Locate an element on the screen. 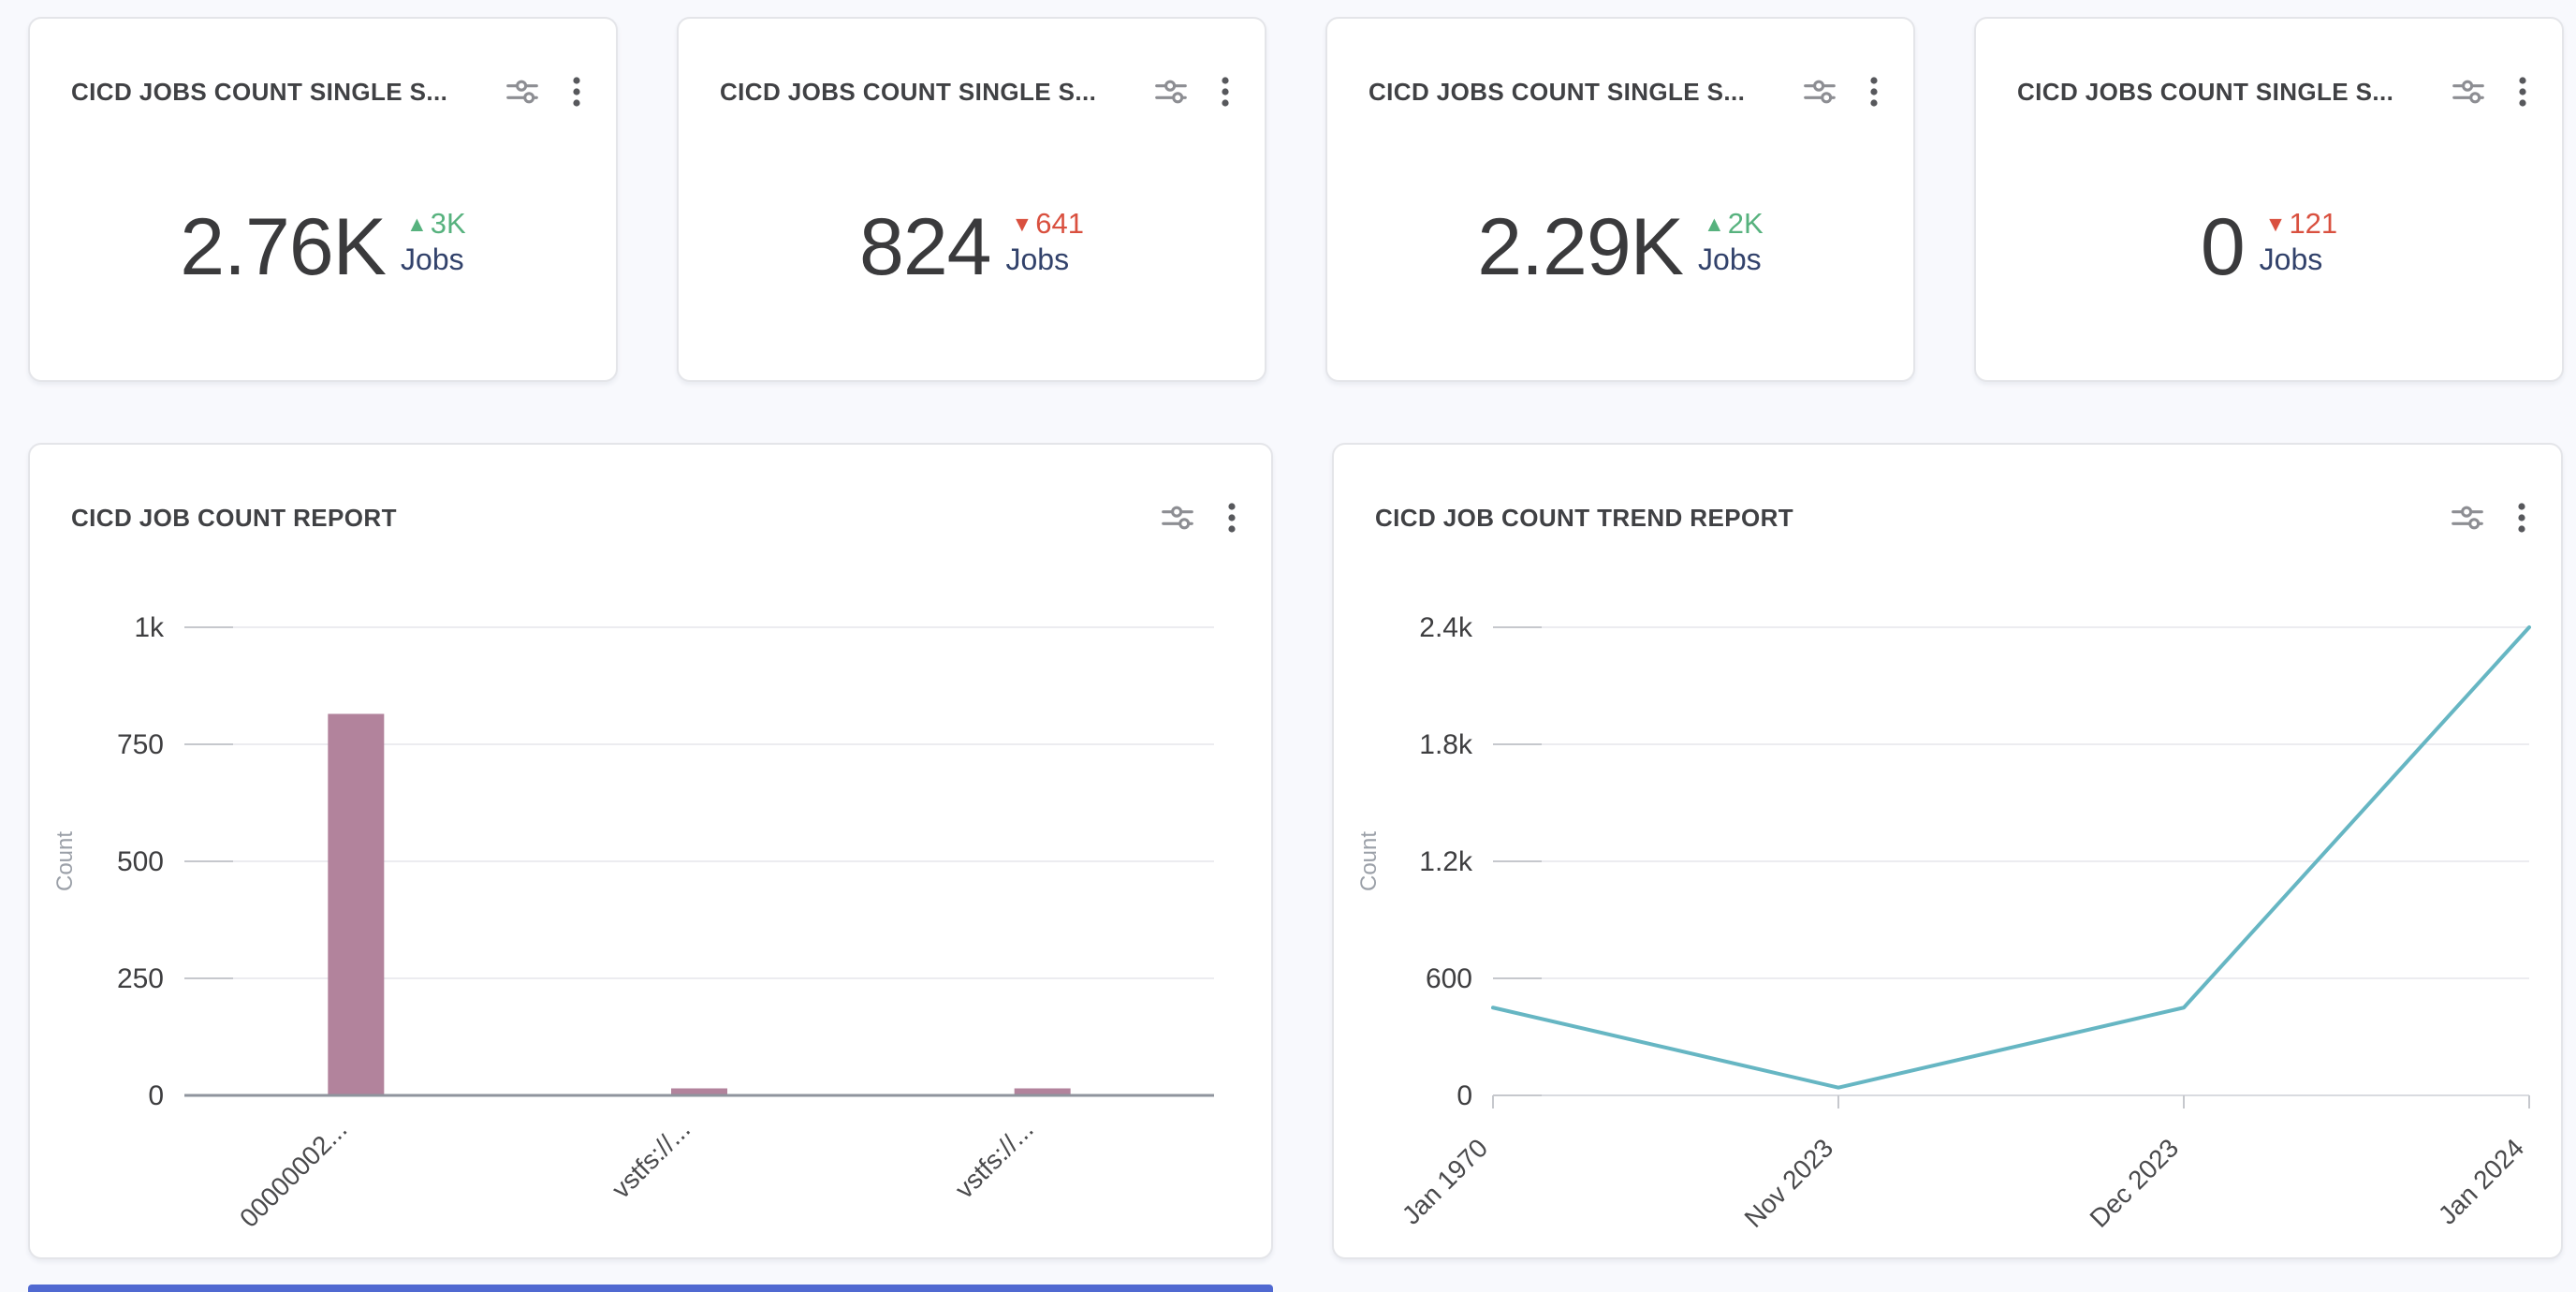 The image size is (2576, 1292). delta-value: 121 is located at coordinates (2313, 223).